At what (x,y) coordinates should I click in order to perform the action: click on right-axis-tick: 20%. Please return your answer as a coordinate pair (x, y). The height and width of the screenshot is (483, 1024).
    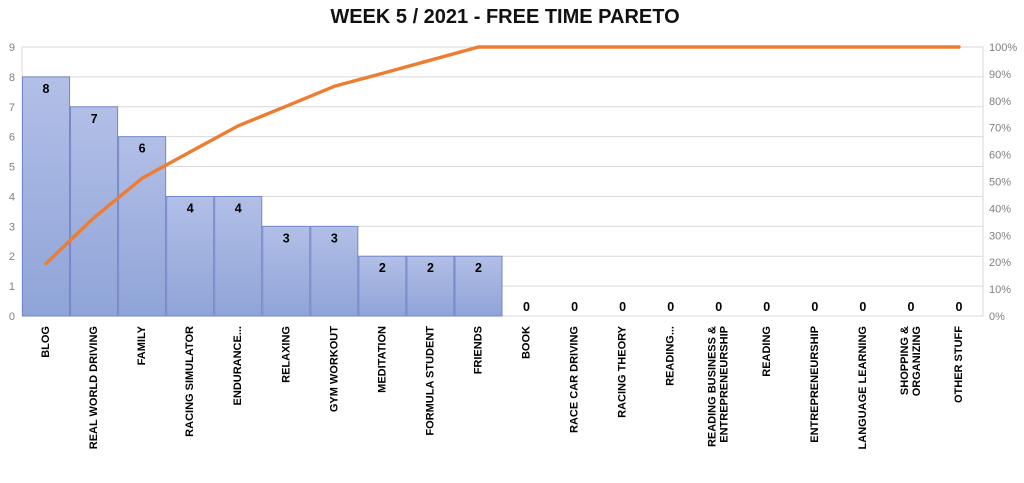
    Looking at the image, I should click on (1000, 263).